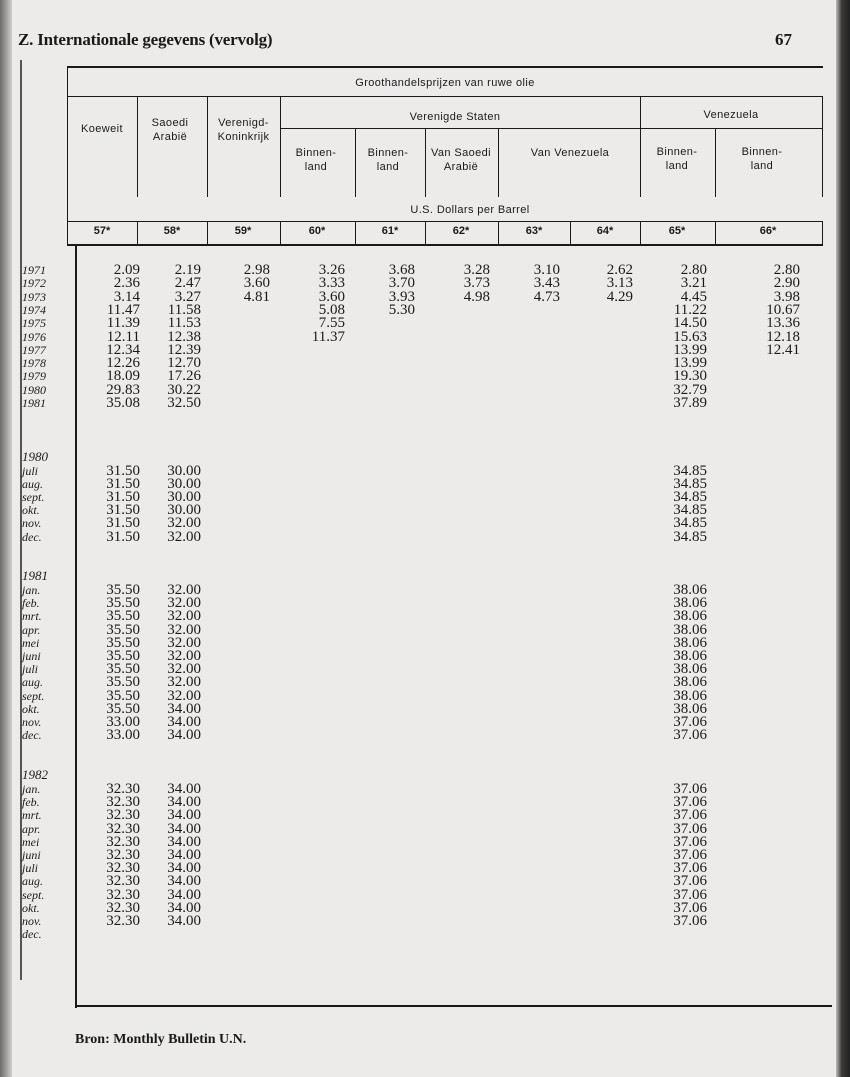 This screenshot has height=1077, width=850. Describe the element at coordinates (126, 270) in the screenshot. I see `table-cell: 2.09` at that location.